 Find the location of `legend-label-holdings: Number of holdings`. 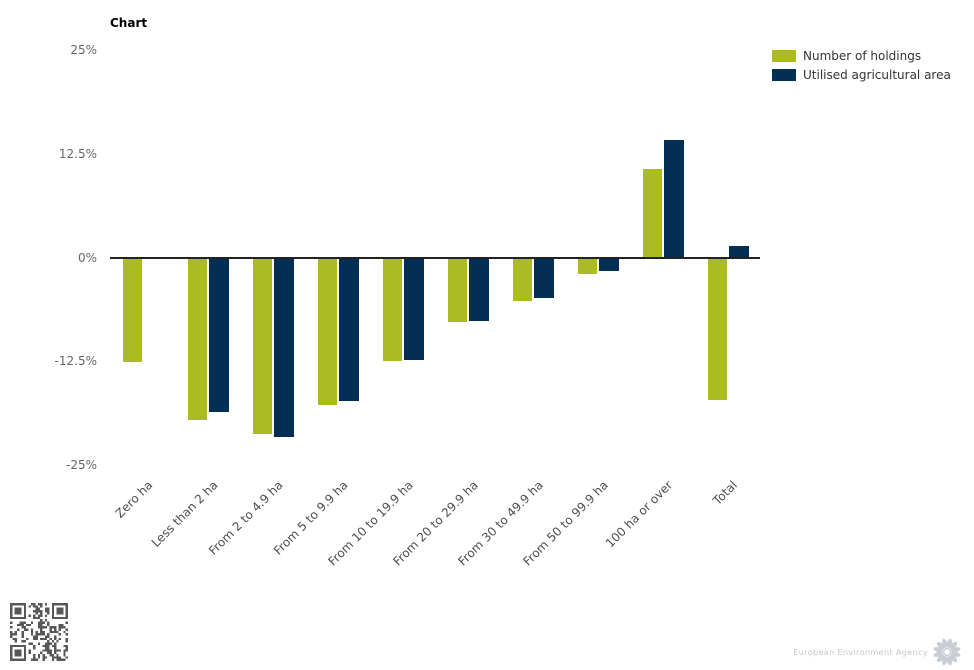

legend-label-holdings: Number of holdings is located at coordinates (862, 55).